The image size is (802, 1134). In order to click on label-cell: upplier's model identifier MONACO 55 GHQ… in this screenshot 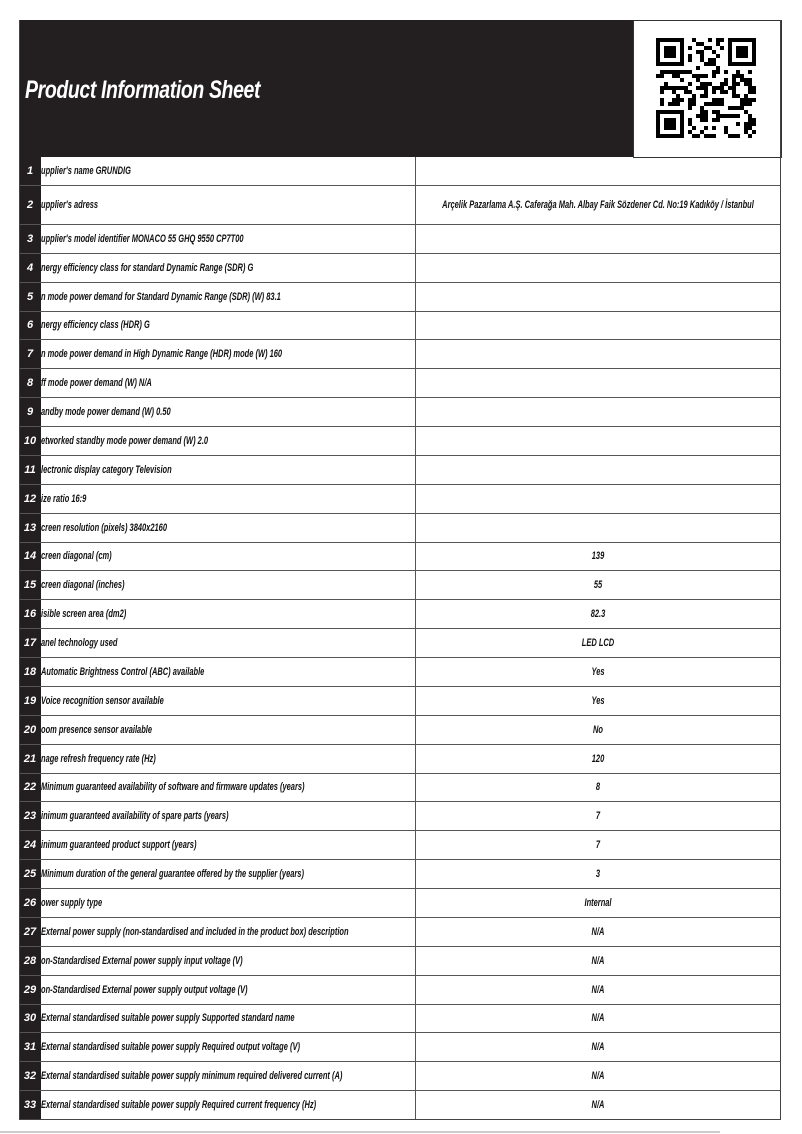, I will do `click(228, 238)`.